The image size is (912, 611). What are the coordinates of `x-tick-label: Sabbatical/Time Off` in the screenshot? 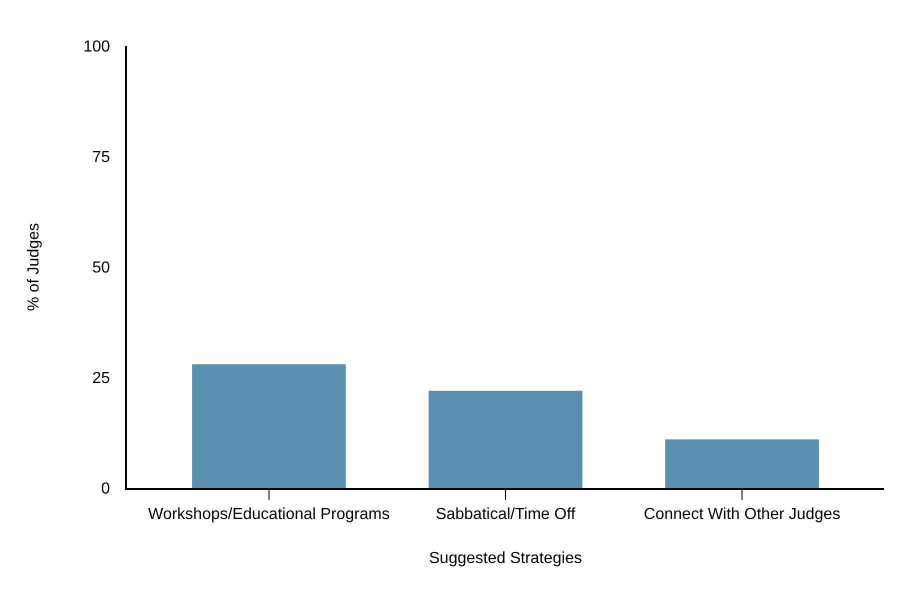 It's located at (506, 514).